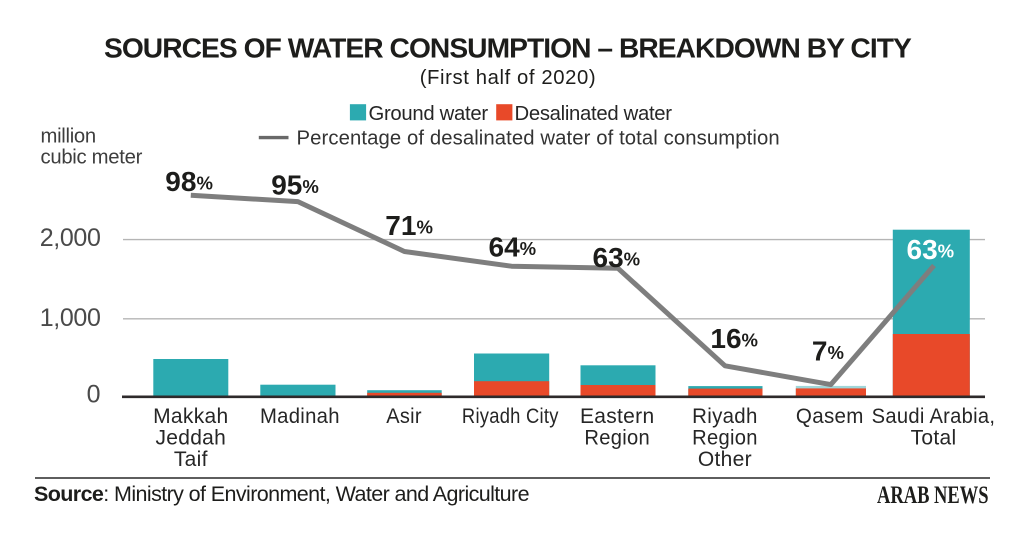 This screenshot has width=1024, height=534. Describe the element at coordinates (300, 416) in the screenshot. I see `svg-text: Madinah` at that location.